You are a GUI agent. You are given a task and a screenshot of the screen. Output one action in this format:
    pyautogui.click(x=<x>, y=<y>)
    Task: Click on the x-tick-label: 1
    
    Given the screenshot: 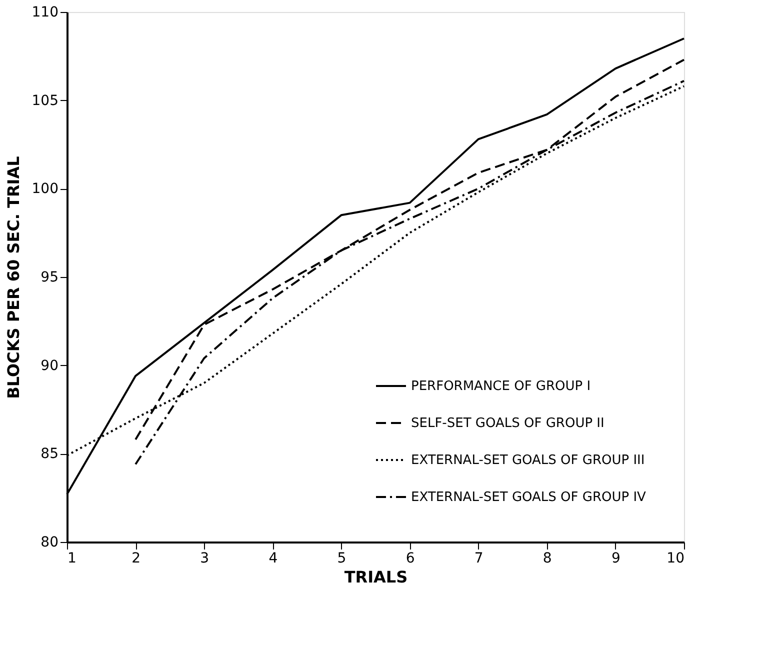 What is the action you would take?
    pyautogui.click(x=72, y=558)
    